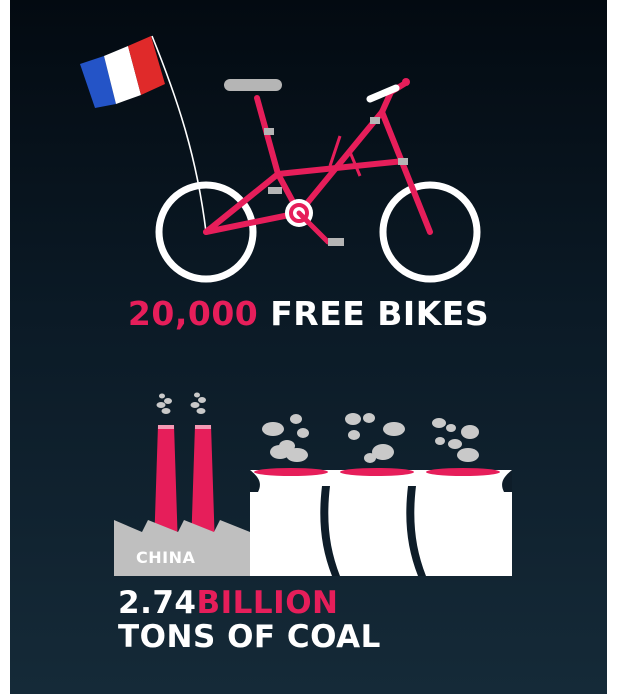 Image resolution: width=617 pixels, height=694 pixels. I want to click on bikes-number: 20,000, so click(193, 313).